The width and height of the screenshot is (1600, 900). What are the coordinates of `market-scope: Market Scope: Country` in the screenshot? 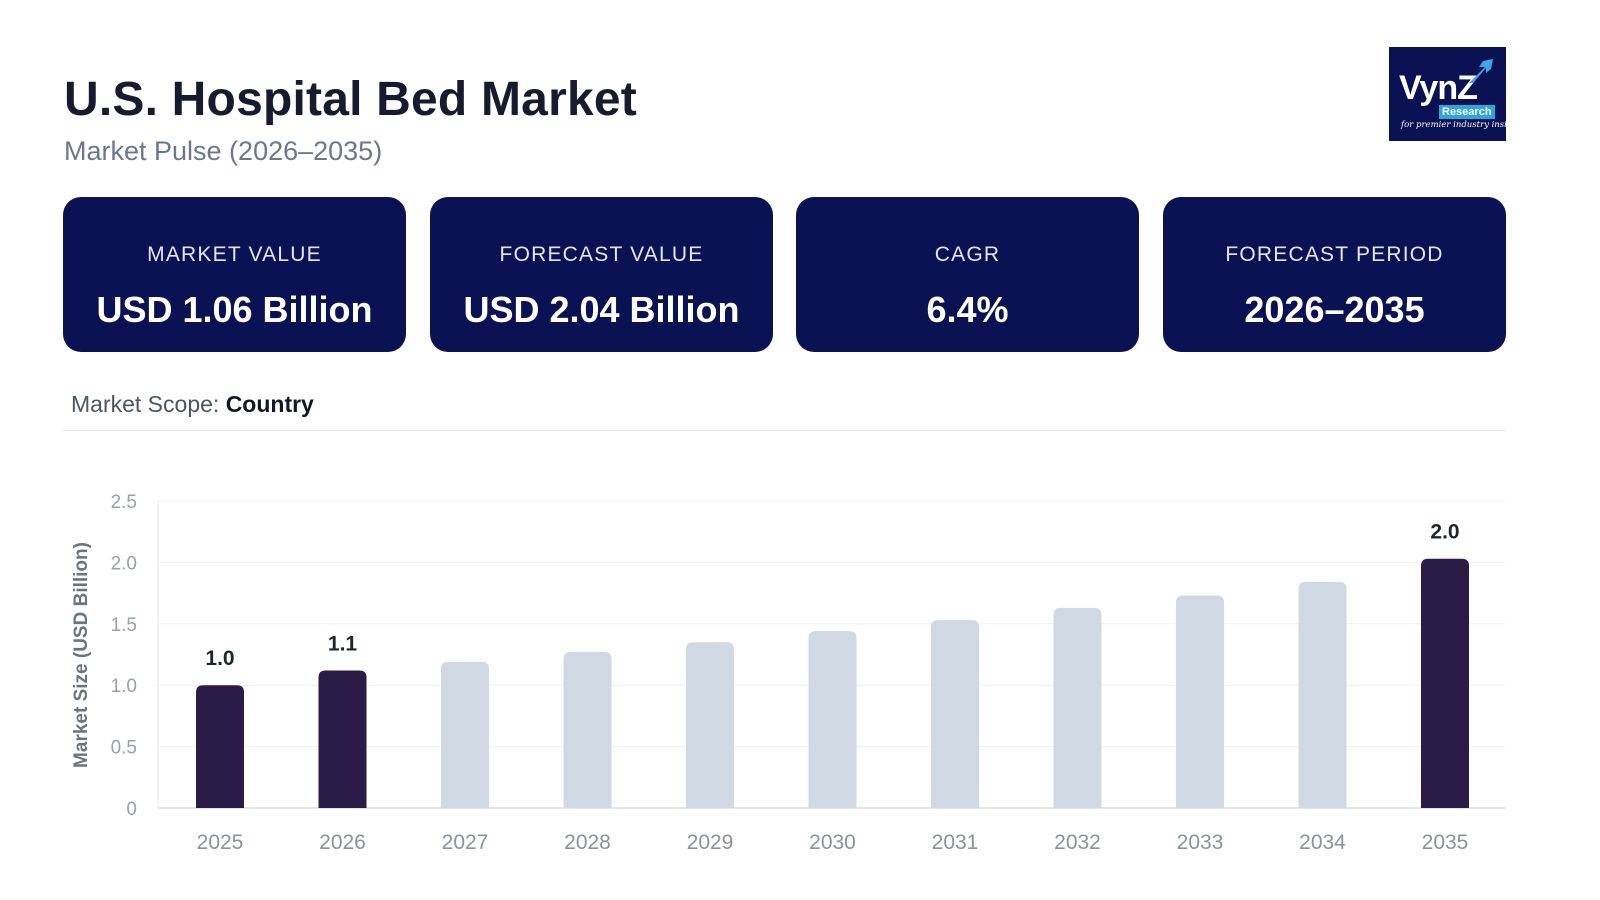 It's located at (192, 404).